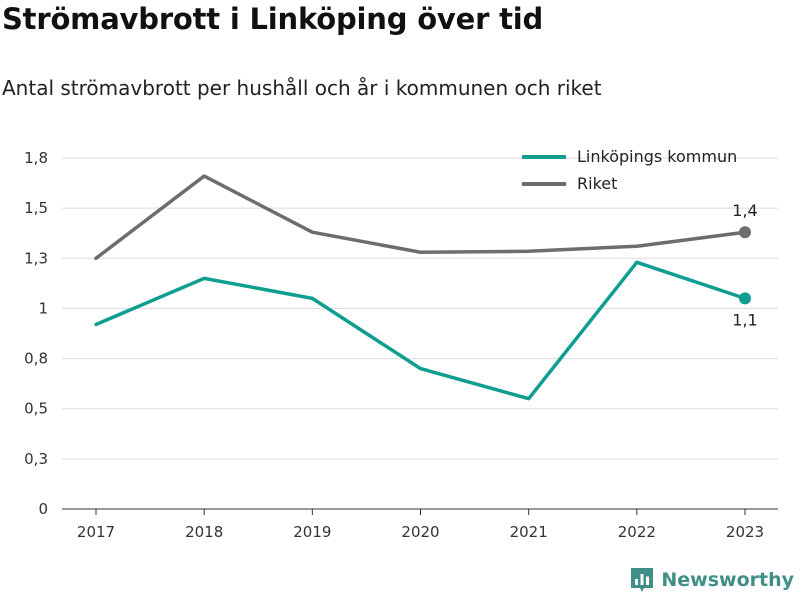 The image size is (800, 600). I want to click on series-1-end-label: 1,4, so click(744, 210).